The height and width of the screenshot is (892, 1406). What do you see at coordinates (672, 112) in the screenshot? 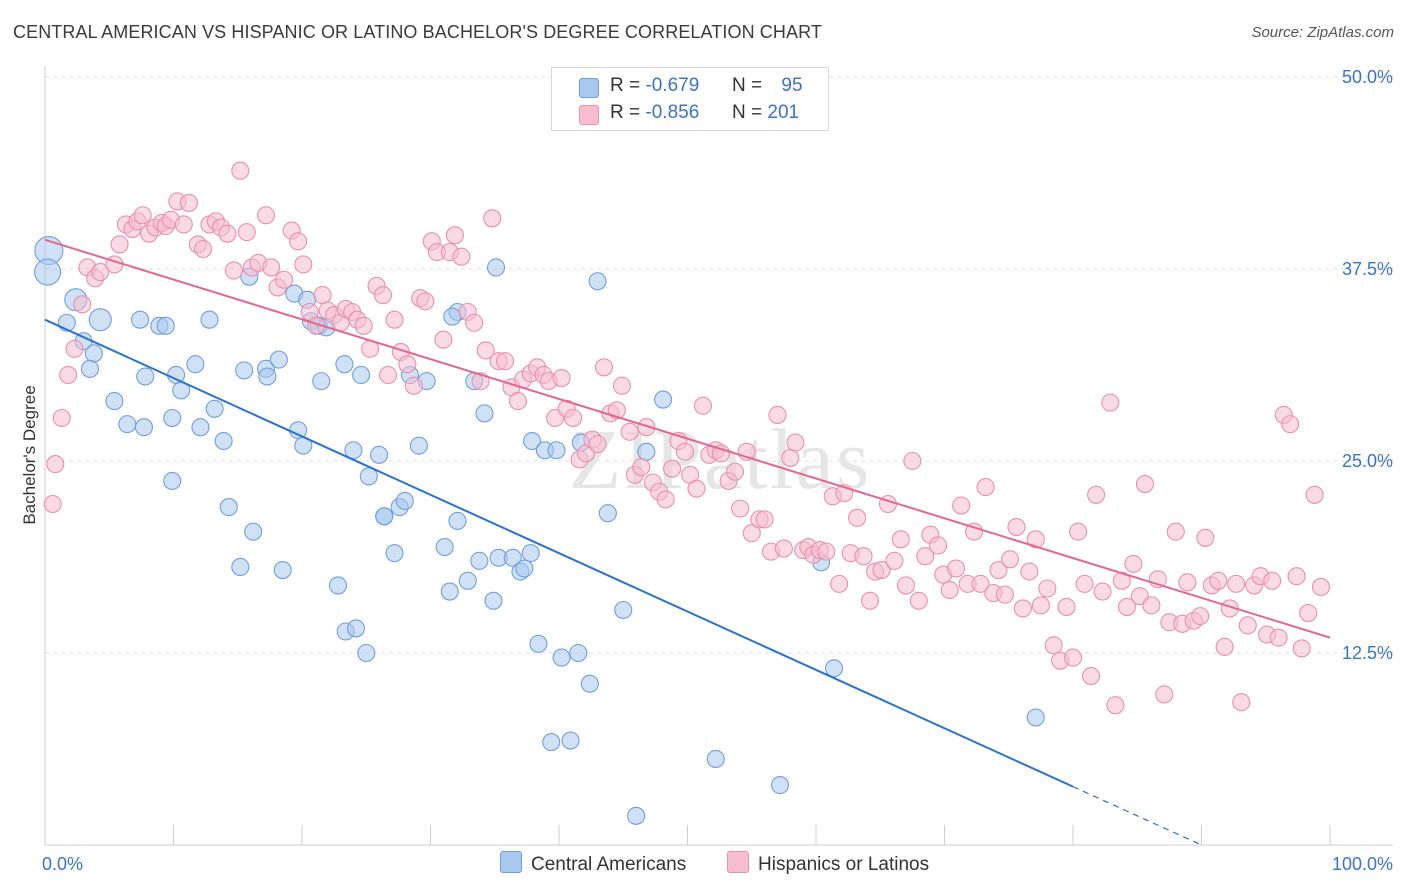
I see `legend-r-value: -0.856` at bounding box center [672, 112].